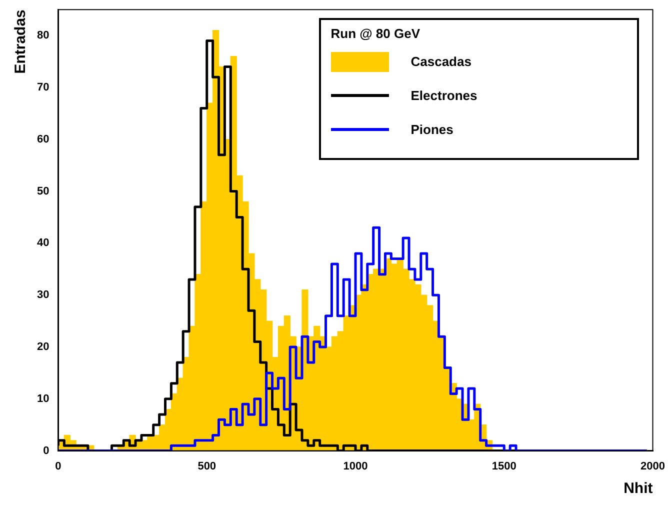 The height and width of the screenshot is (506, 668). What do you see at coordinates (444, 96) in the screenshot?
I see `legend-label: Electrones` at bounding box center [444, 96].